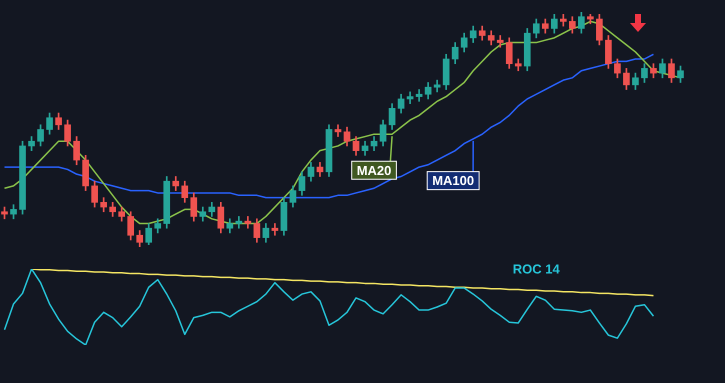 This screenshot has width=725, height=383. What do you see at coordinates (453, 180) in the screenshot?
I see `legend-label: MA100` at bounding box center [453, 180].